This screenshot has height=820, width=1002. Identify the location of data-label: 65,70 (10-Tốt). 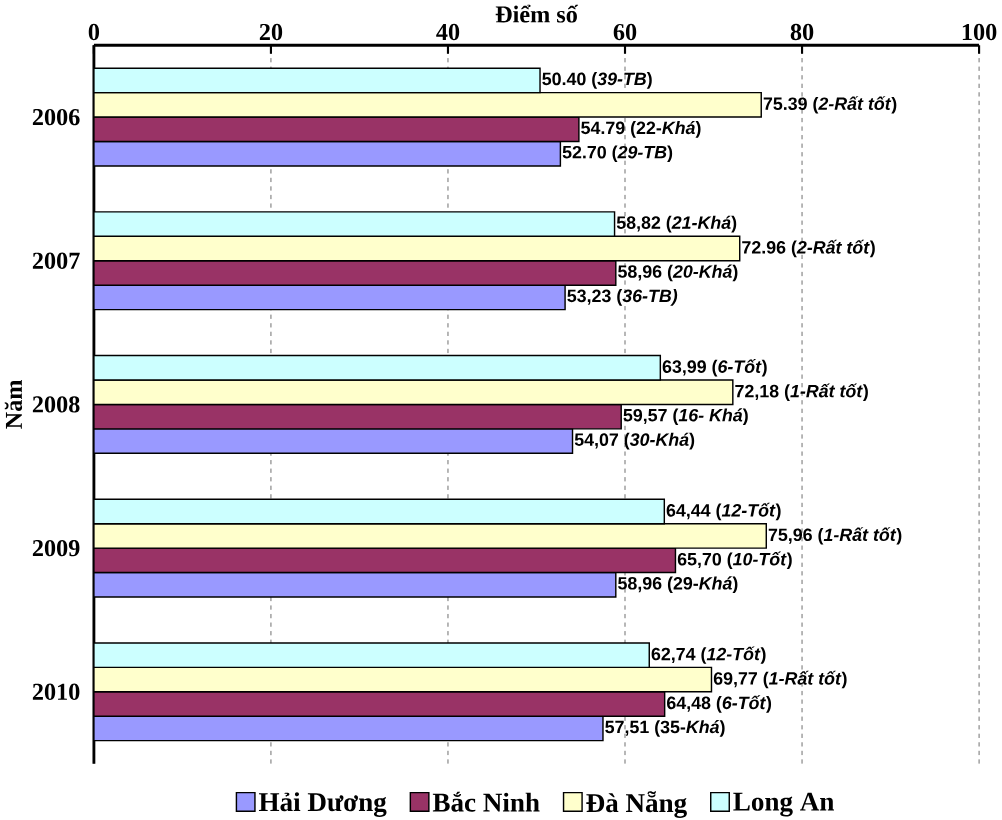
(734, 560).